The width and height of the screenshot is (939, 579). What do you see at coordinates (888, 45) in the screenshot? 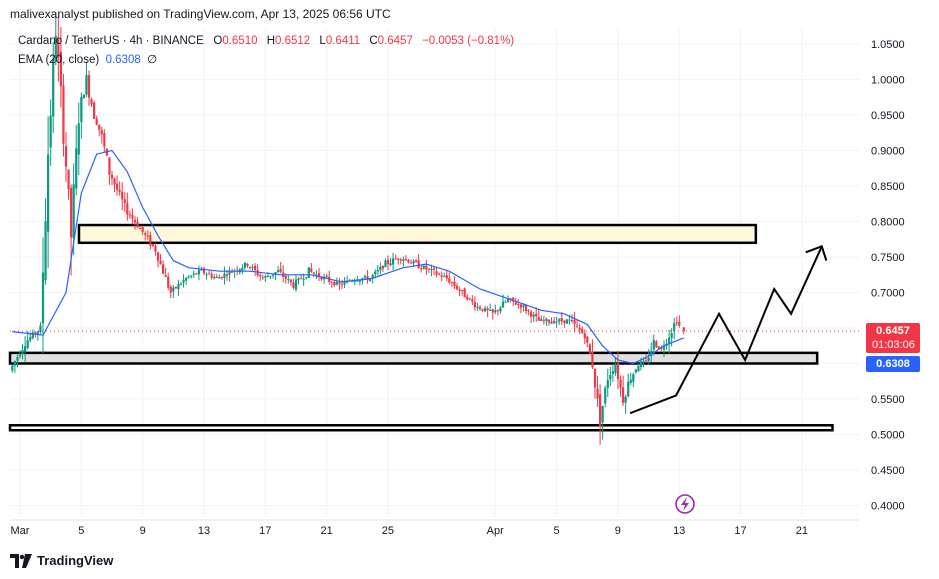
I see `y-tick-label: 1.0500` at bounding box center [888, 45].